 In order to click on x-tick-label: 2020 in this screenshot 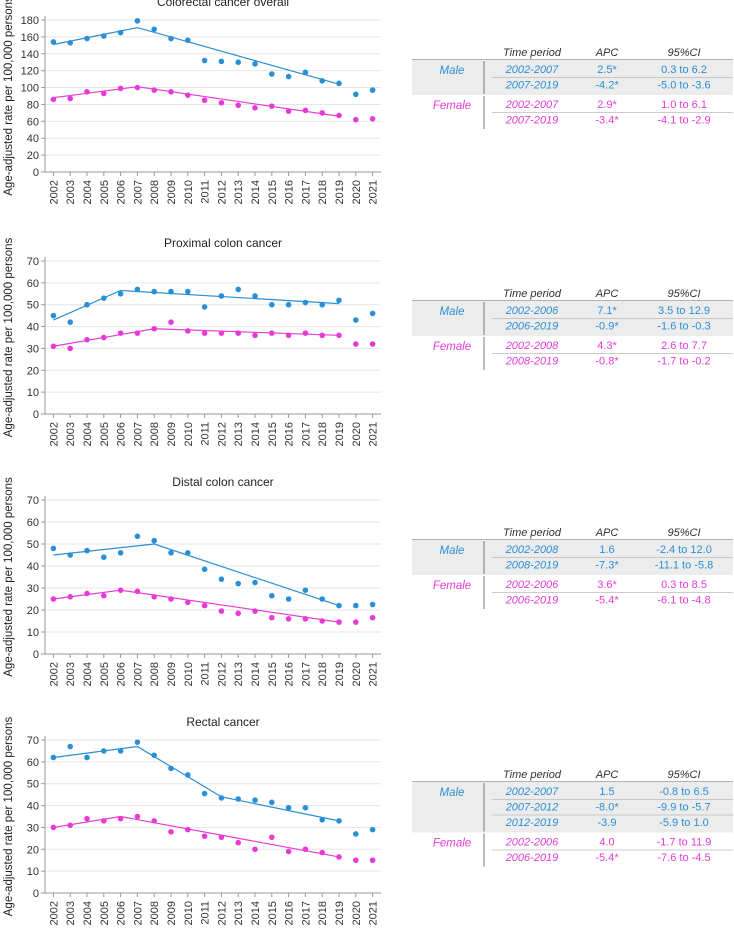, I will do `click(357, 192)`.